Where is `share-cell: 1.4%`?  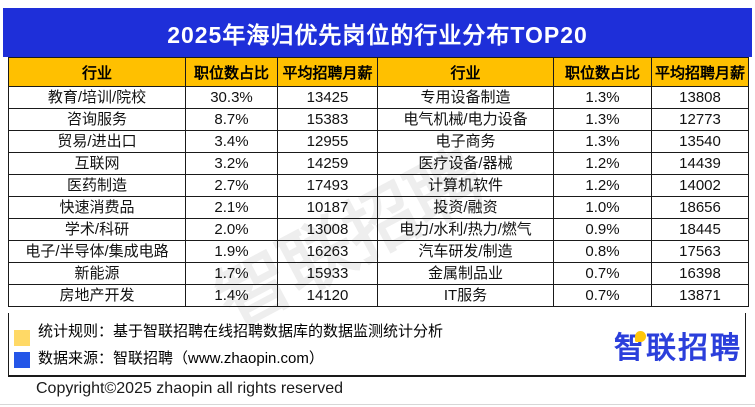
share-cell: 1.4% is located at coordinates (231, 295).